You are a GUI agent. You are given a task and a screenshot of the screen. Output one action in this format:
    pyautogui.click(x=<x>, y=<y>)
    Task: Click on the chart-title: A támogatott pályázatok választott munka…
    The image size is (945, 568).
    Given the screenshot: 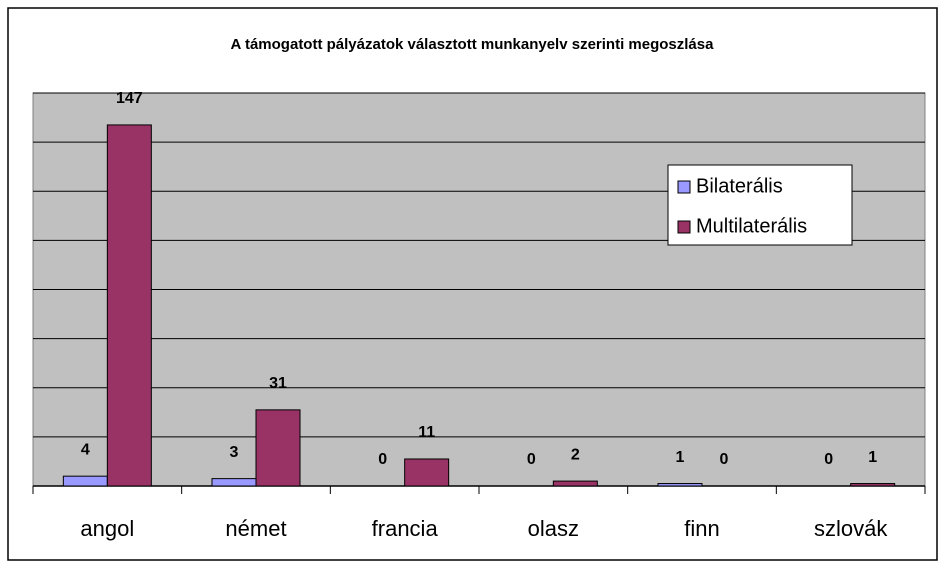 What is the action you would take?
    pyautogui.click(x=473, y=44)
    